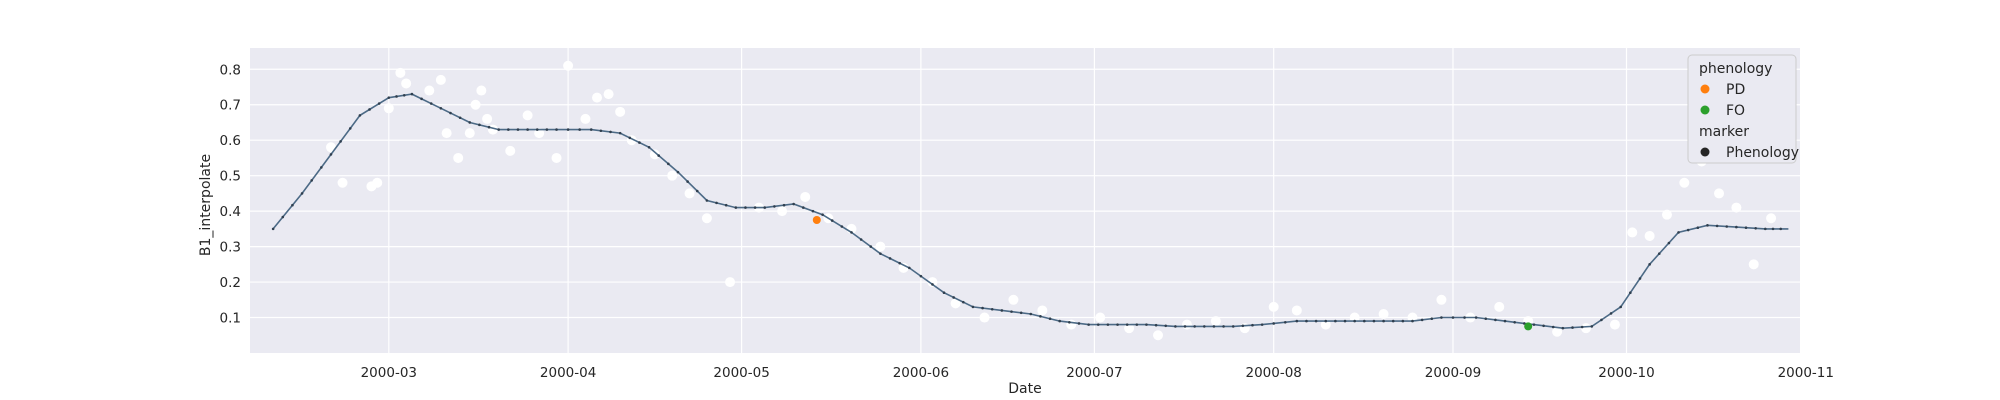 This screenshot has height=400, width=2000. Describe the element at coordinates (230, 212) in the screenshot. I see `y-tick-label: 0.4` at that location.